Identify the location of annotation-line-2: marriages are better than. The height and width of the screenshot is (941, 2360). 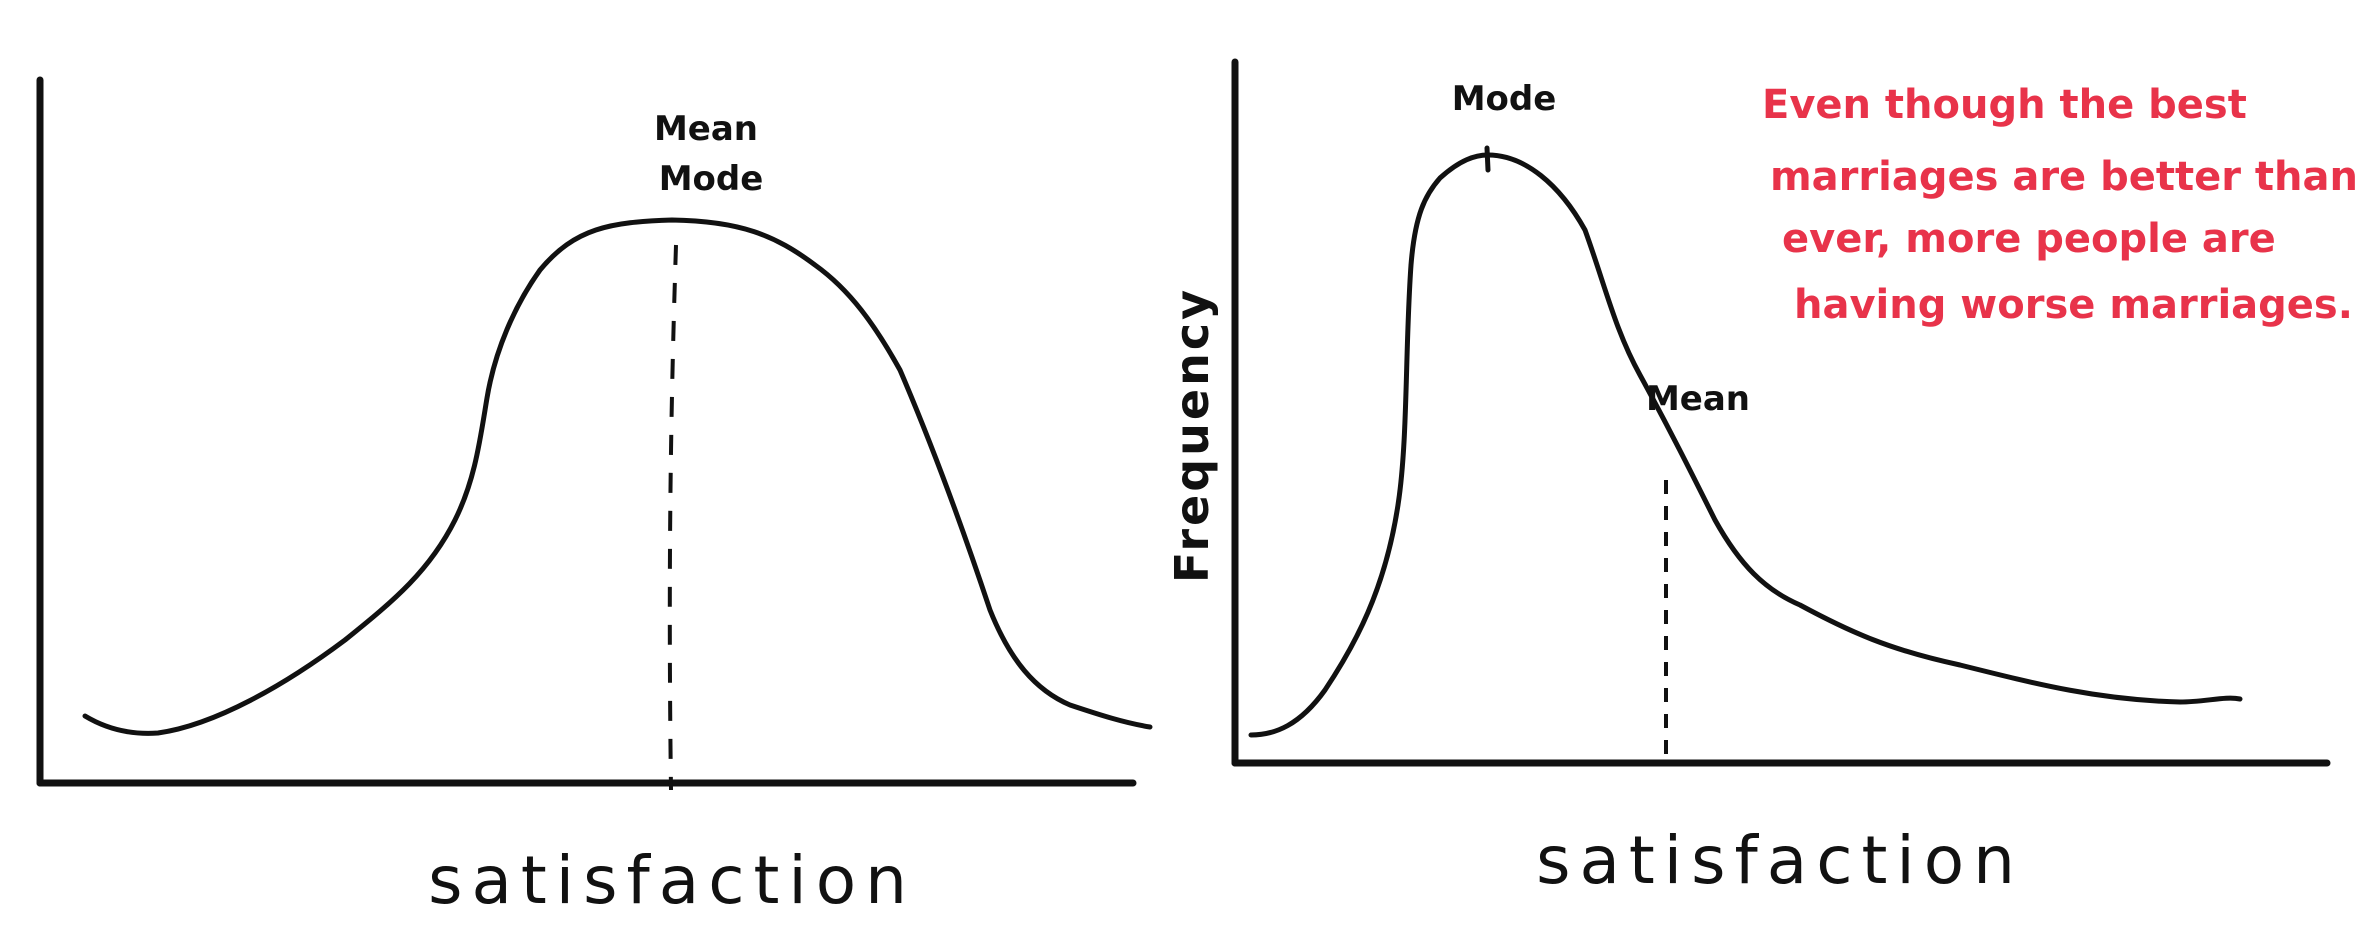
(2064, 177).